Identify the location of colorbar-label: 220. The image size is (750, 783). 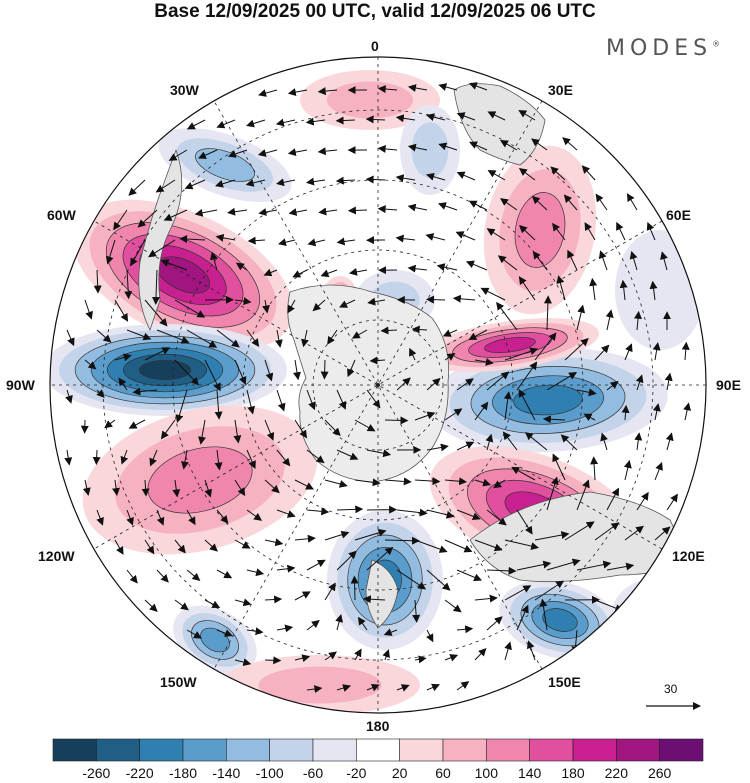
(616, 773).